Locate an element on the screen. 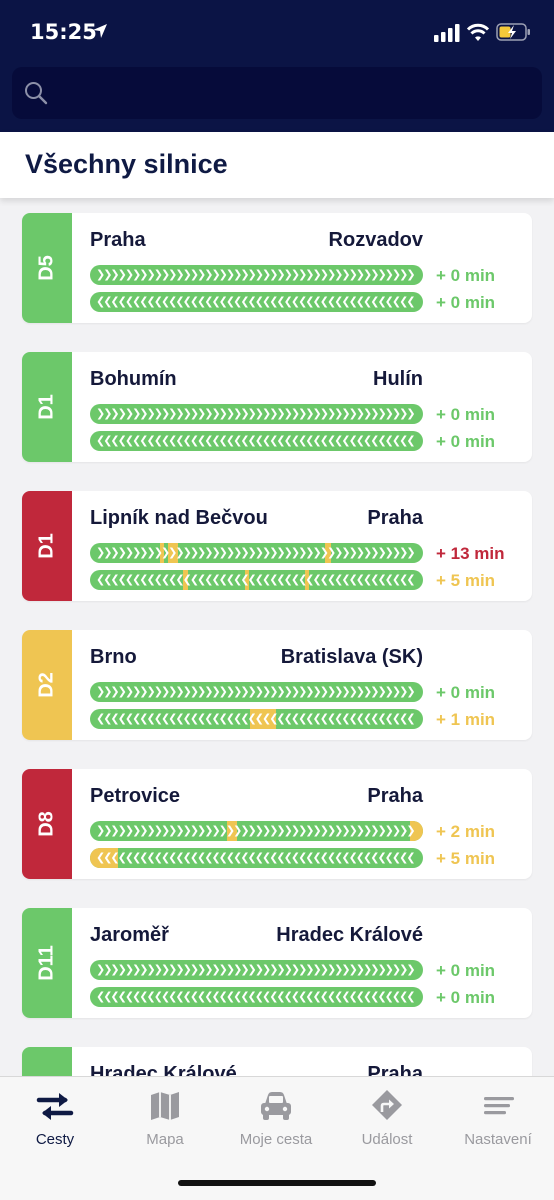 This screenshot has height=1200, width=554. search-area is located at coordinates (277, 96).